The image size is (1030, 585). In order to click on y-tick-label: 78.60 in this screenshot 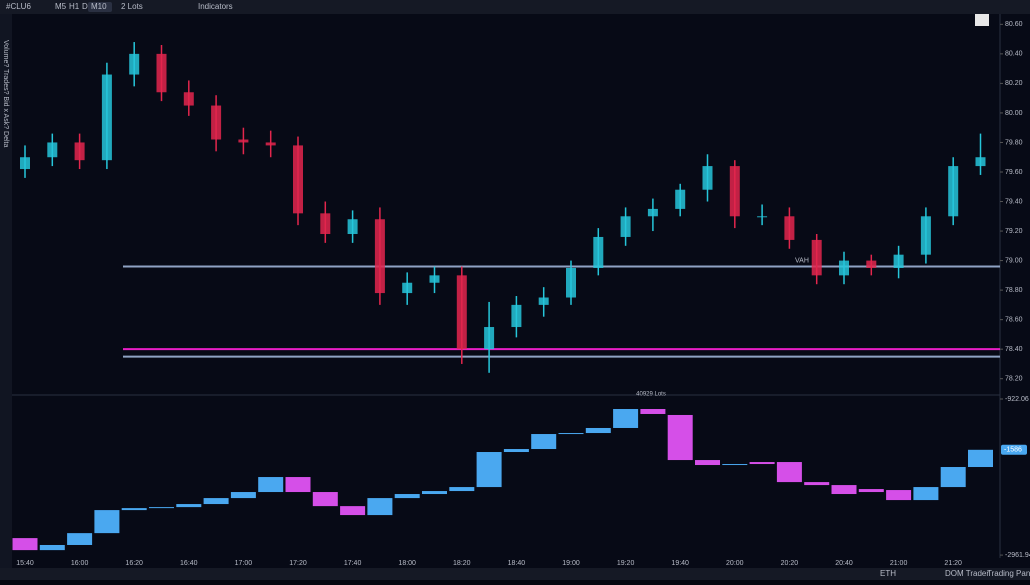, I will do `click(1014, 319)`.